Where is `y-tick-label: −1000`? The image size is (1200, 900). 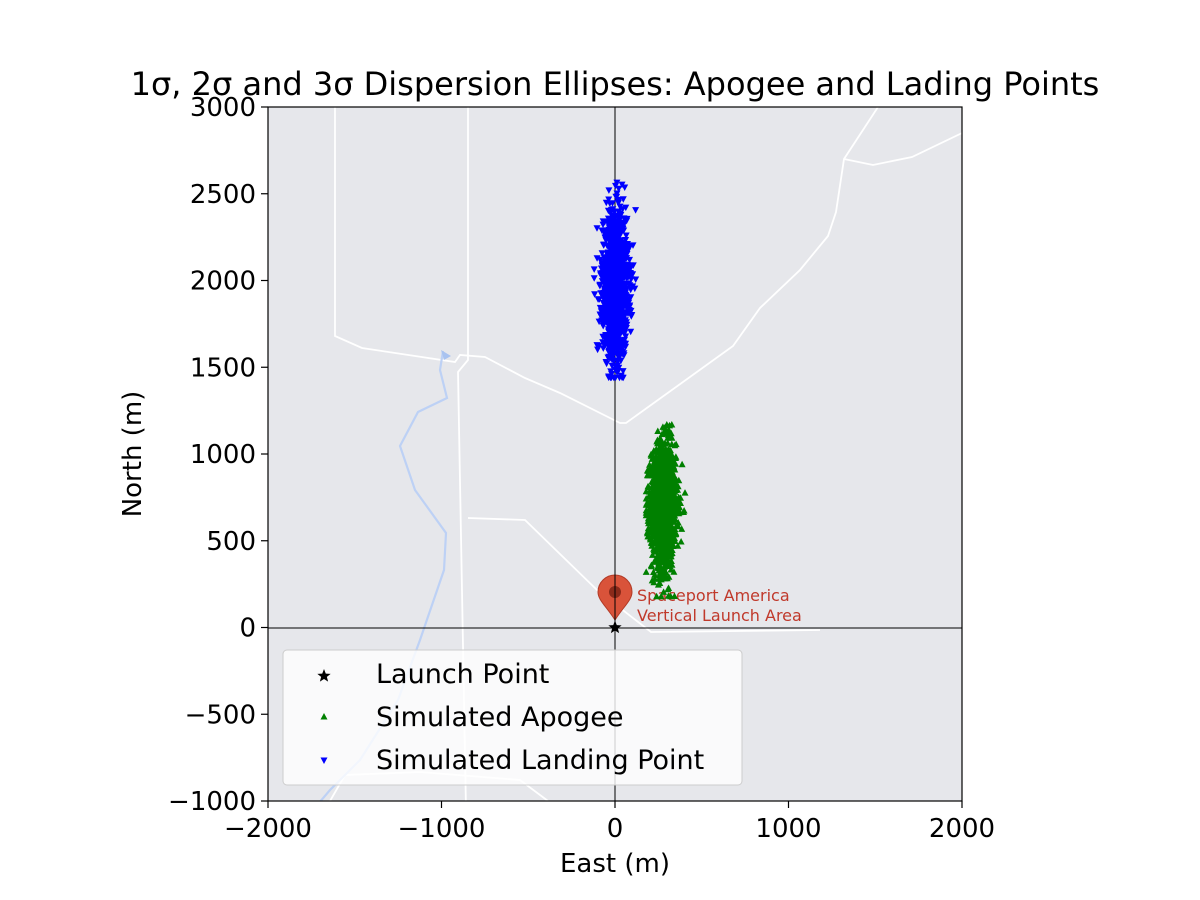
y-tick-label: −1000 is located at coordinates (212, 802).